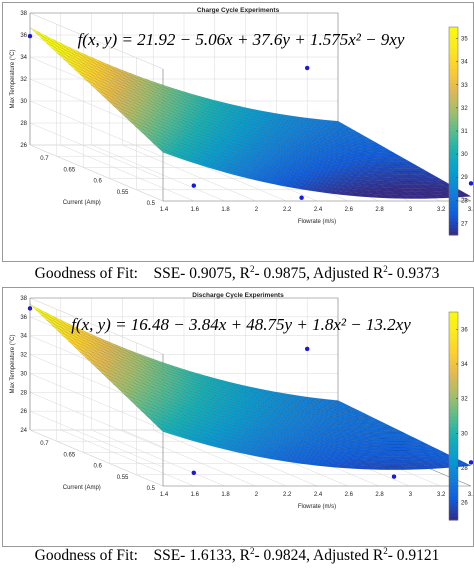 The width and height of the screenshot is (474, 568). I want to click on chart-title: Charge Cycle Experiments, so click(238, 10).